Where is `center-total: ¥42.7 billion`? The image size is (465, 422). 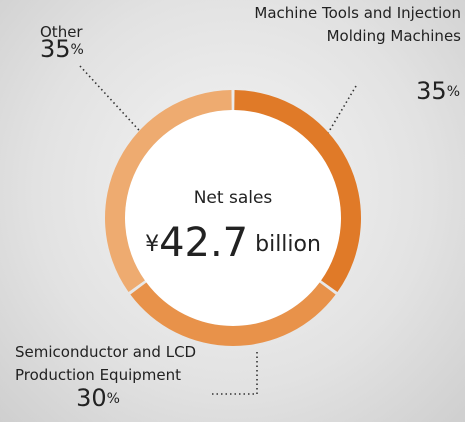
center-total: ¥42.7 billion is located at coordinates (233, 243).